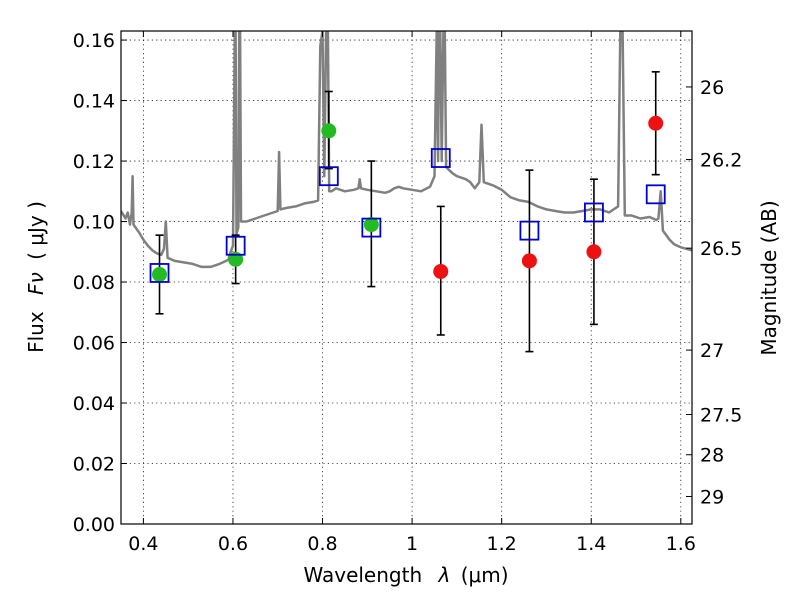  What do you see at coordinates (721, 416) in the screenshot?
I see `y2-tick-label: 27.5` at bounding box center [721, 416].